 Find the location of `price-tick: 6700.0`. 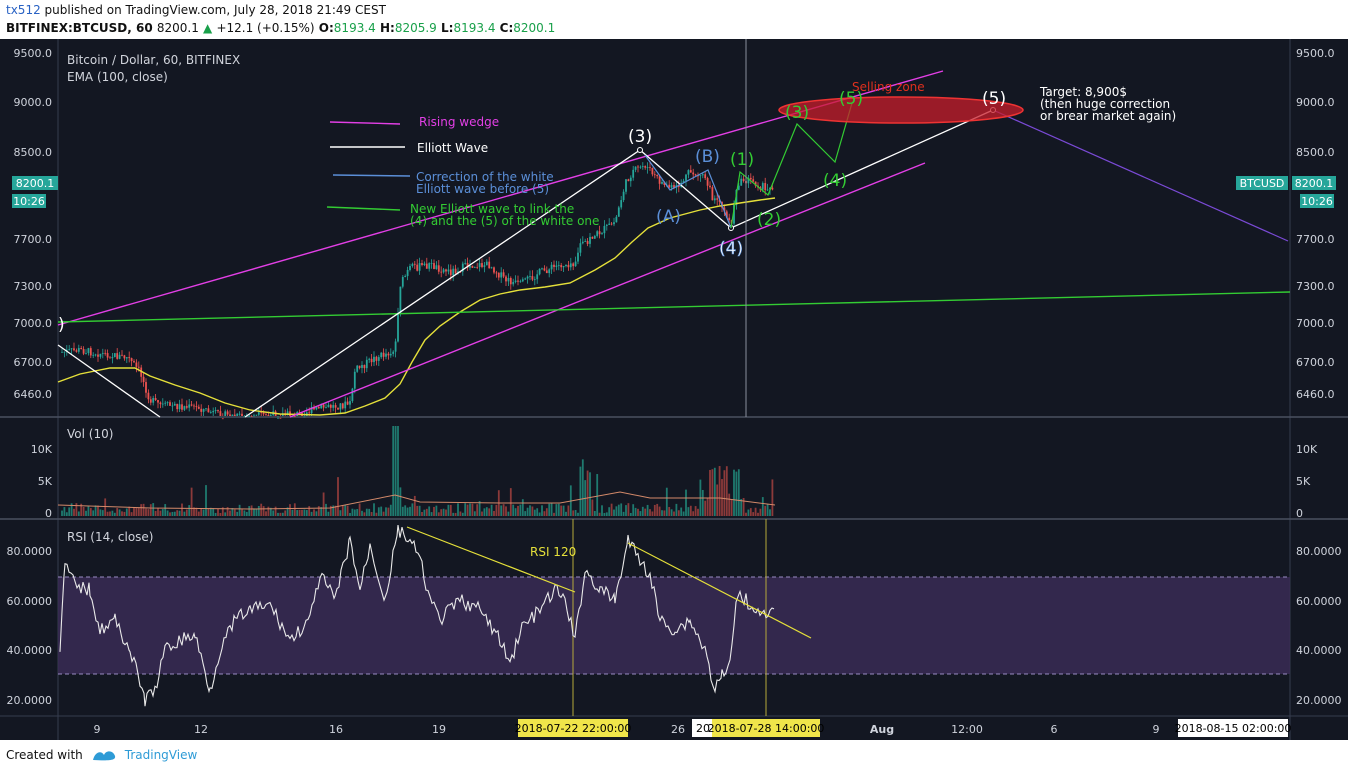

price-tick: 6700.0 is located at coordinates (1315, 362).